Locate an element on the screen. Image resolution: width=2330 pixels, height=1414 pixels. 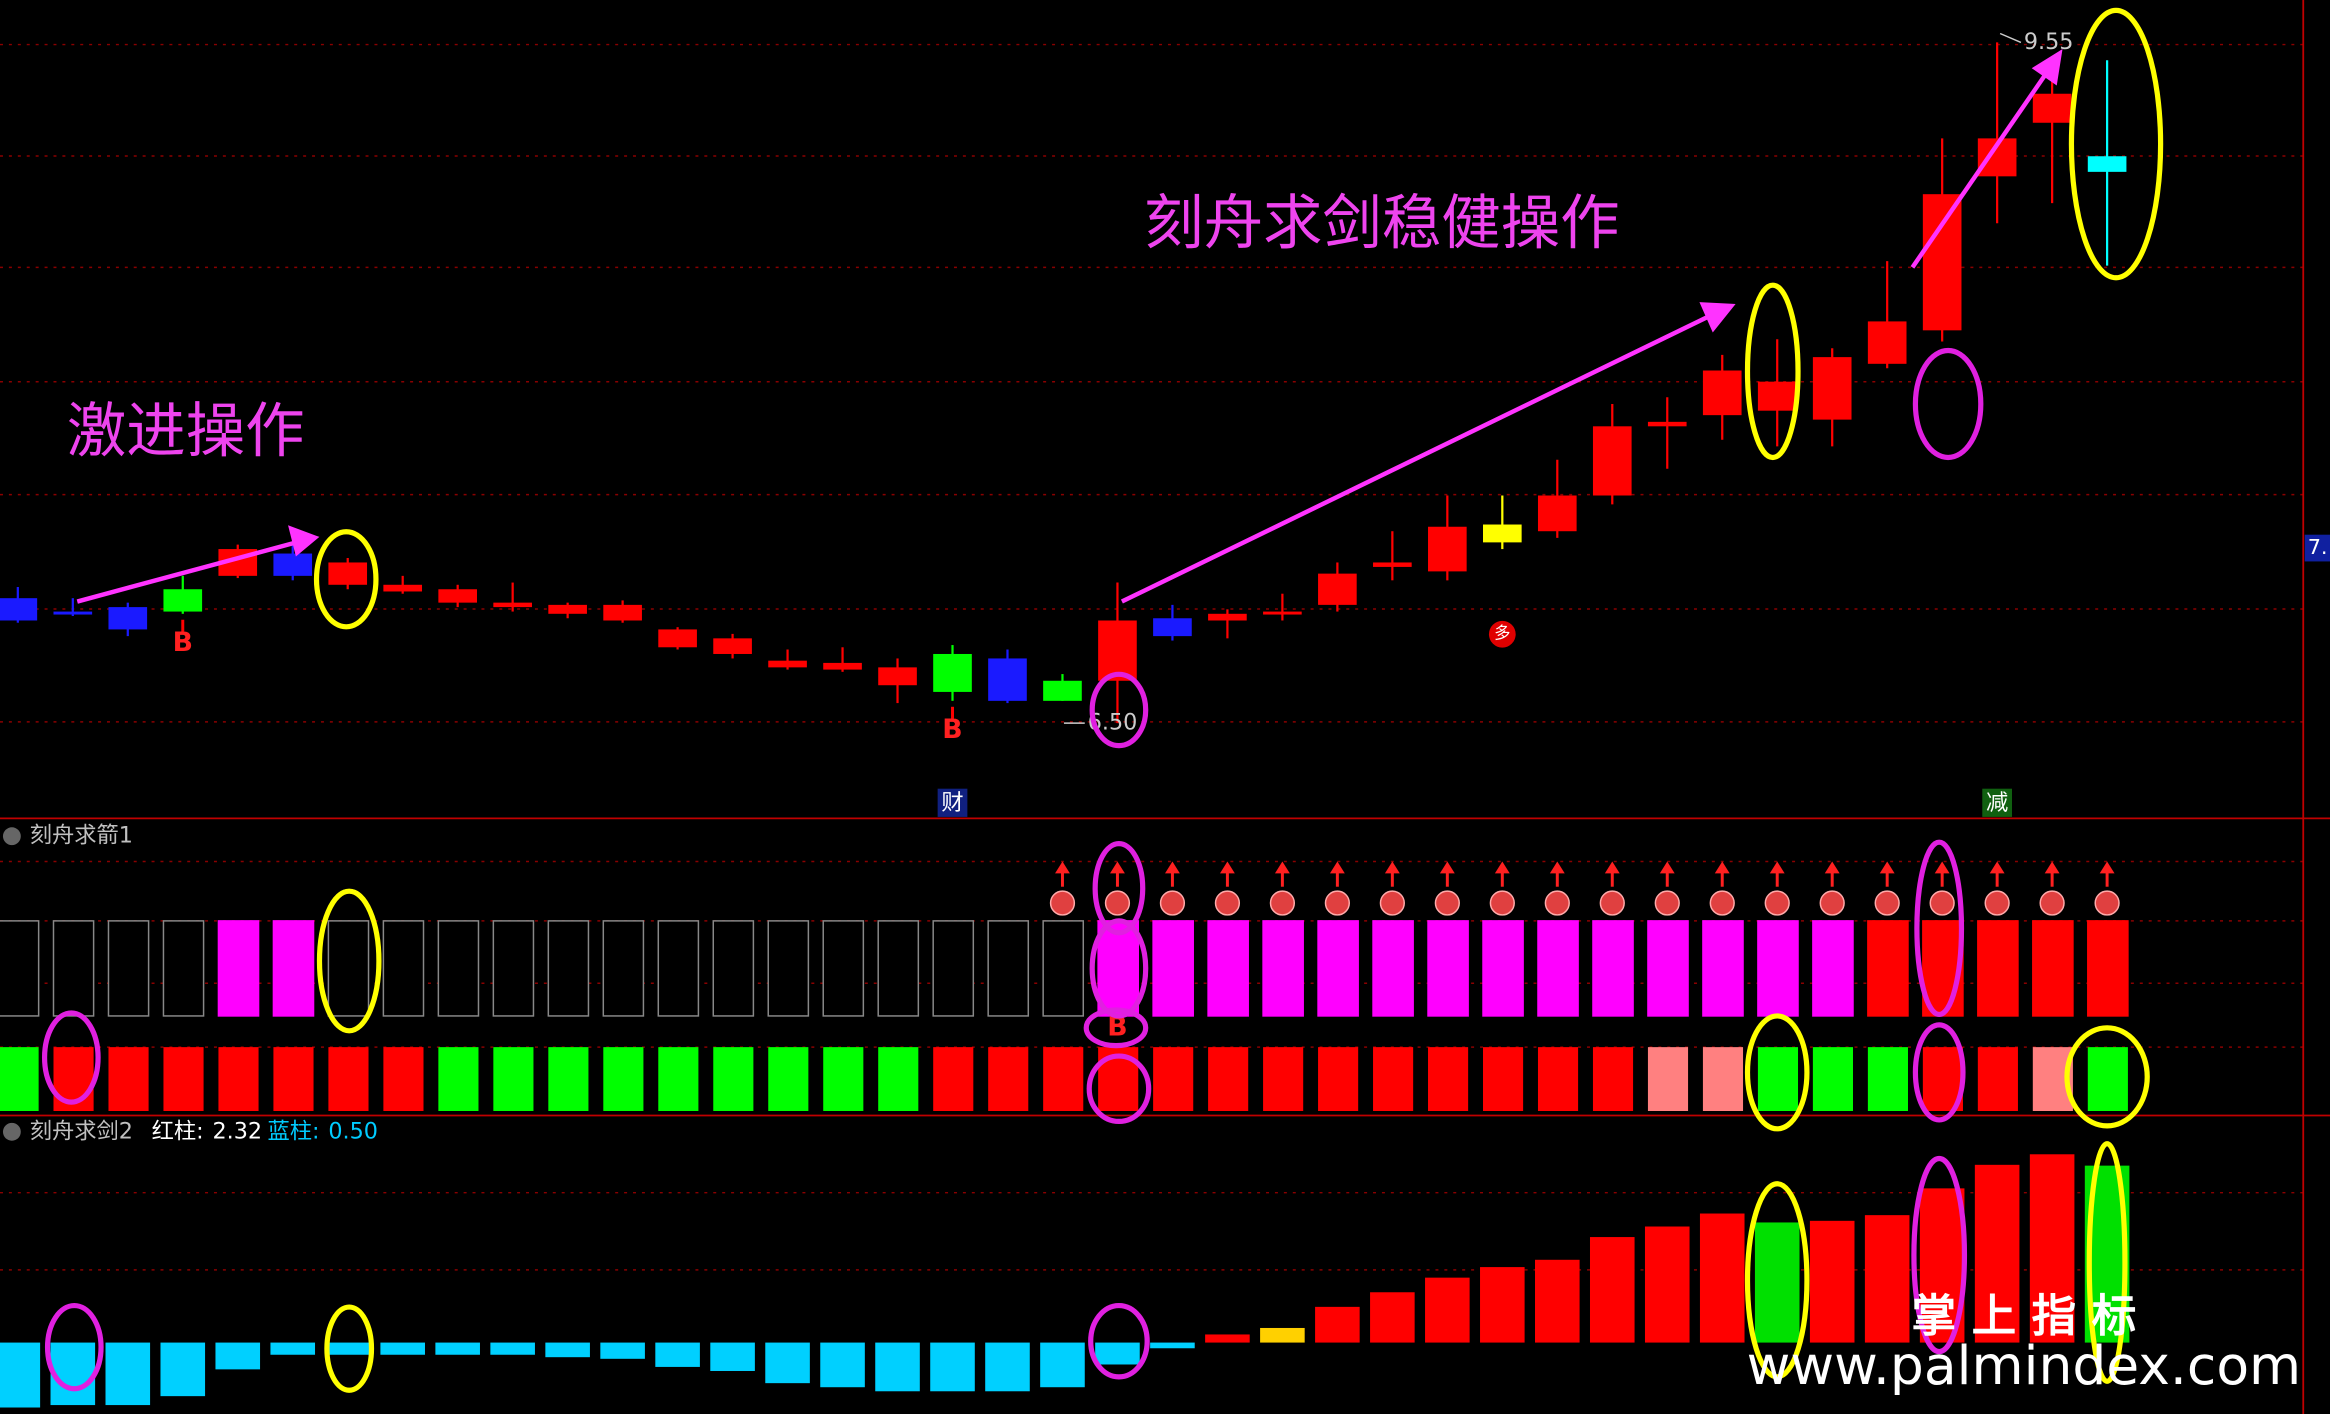
readout-name: 蓝柱: is located at coordinates (293, 1131).